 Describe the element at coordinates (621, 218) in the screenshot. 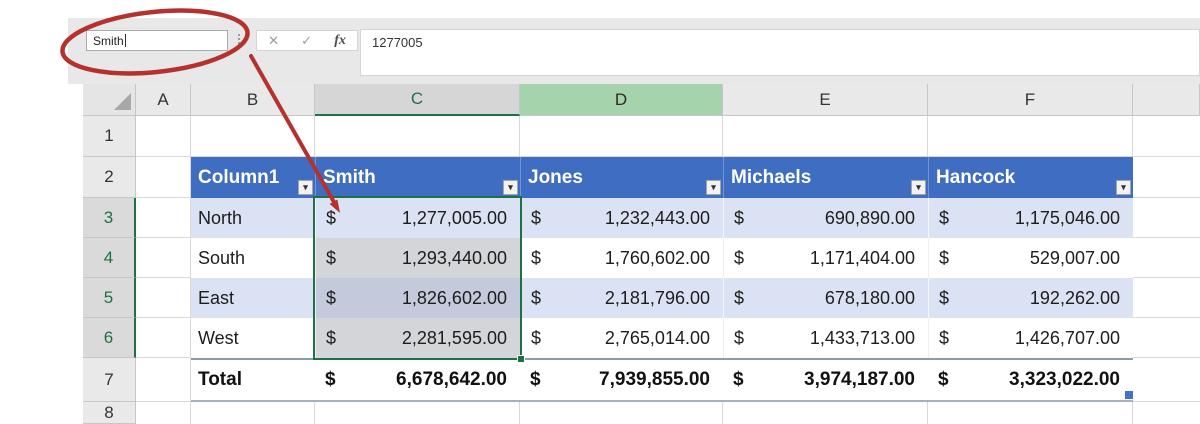

I see `cell-d3: $1,232,443.00` at that location.